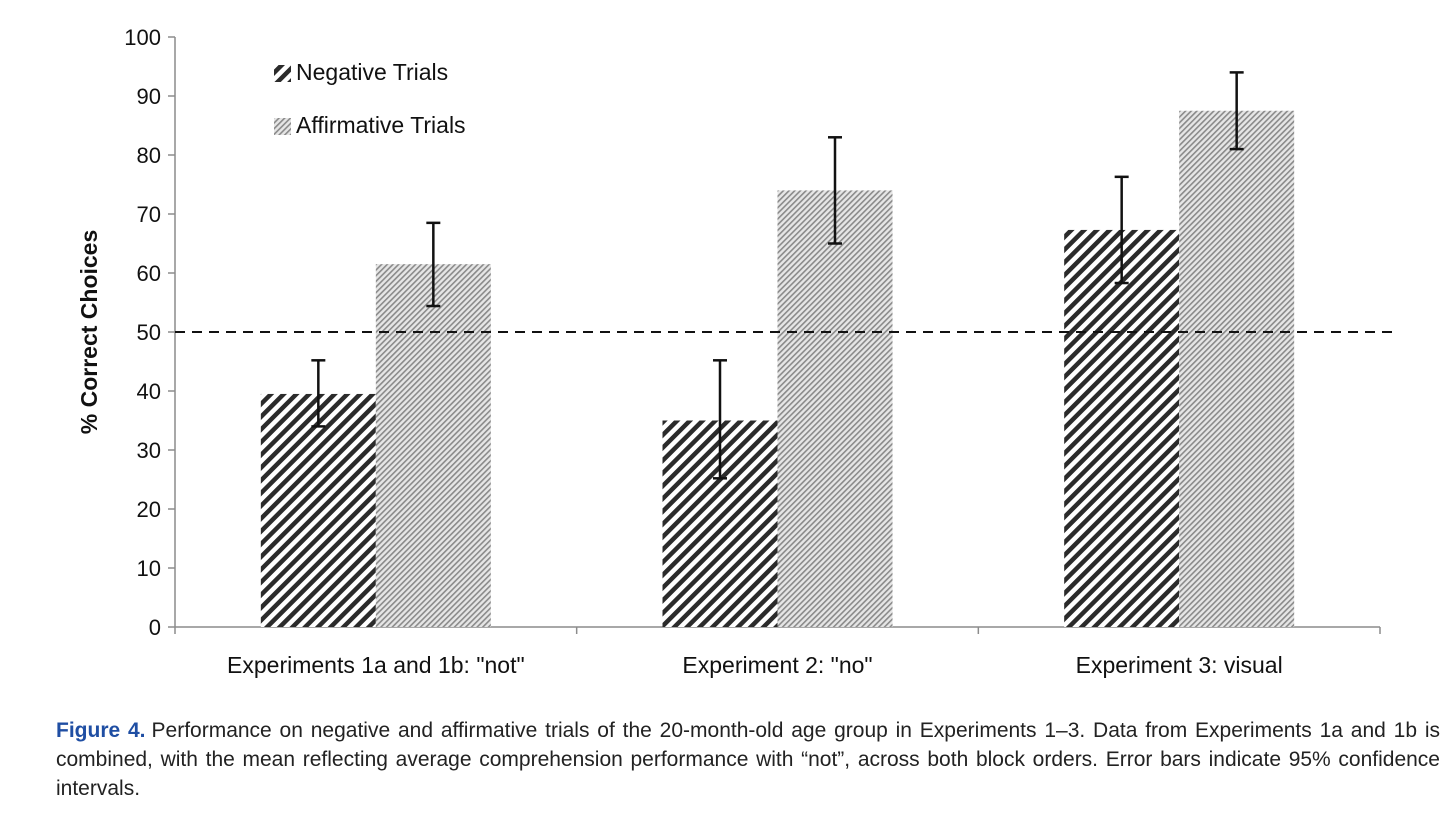 The height and width of the screenshot is (816, 1452). What do you see at coordinates (282, 126) in the screenshot?
I see `legend-swatch-affirmative` at bounding box center [282, 126].